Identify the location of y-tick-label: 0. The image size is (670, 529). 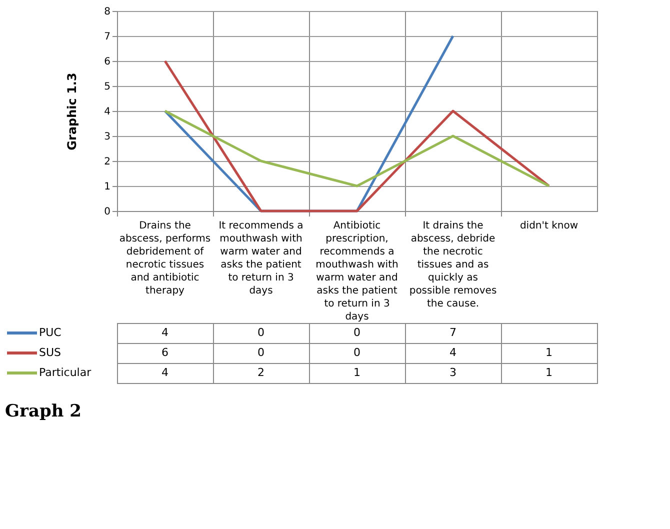
(107, 212).